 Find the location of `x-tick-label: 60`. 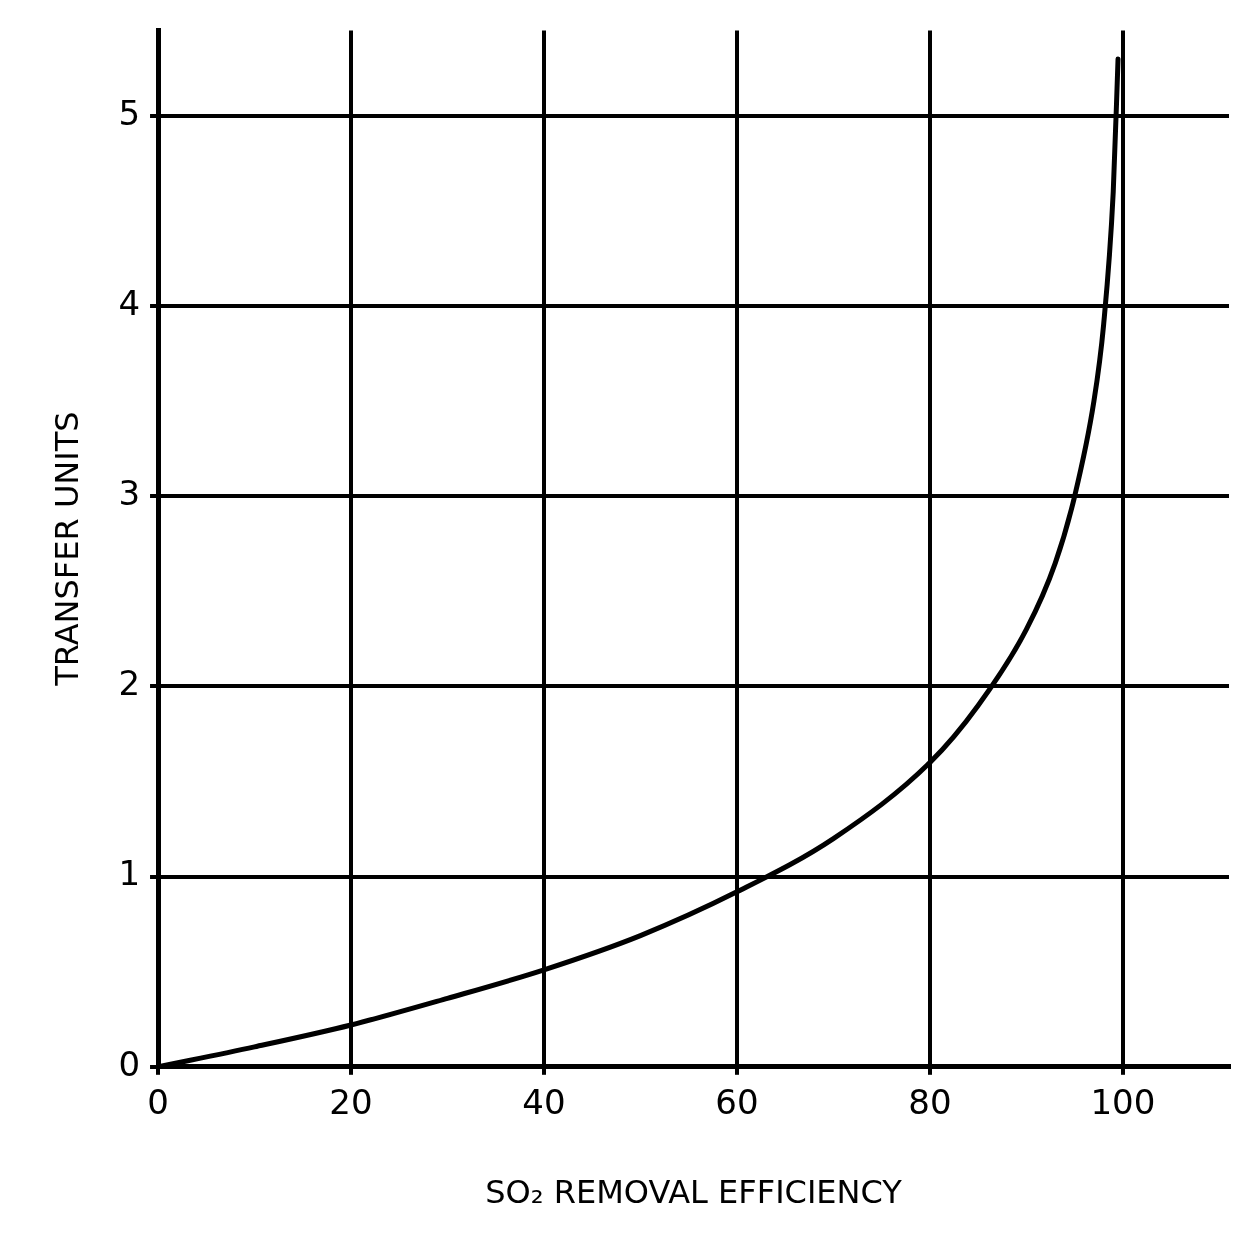

x-tick-label: 60 is located at coordinates (737, 1102).